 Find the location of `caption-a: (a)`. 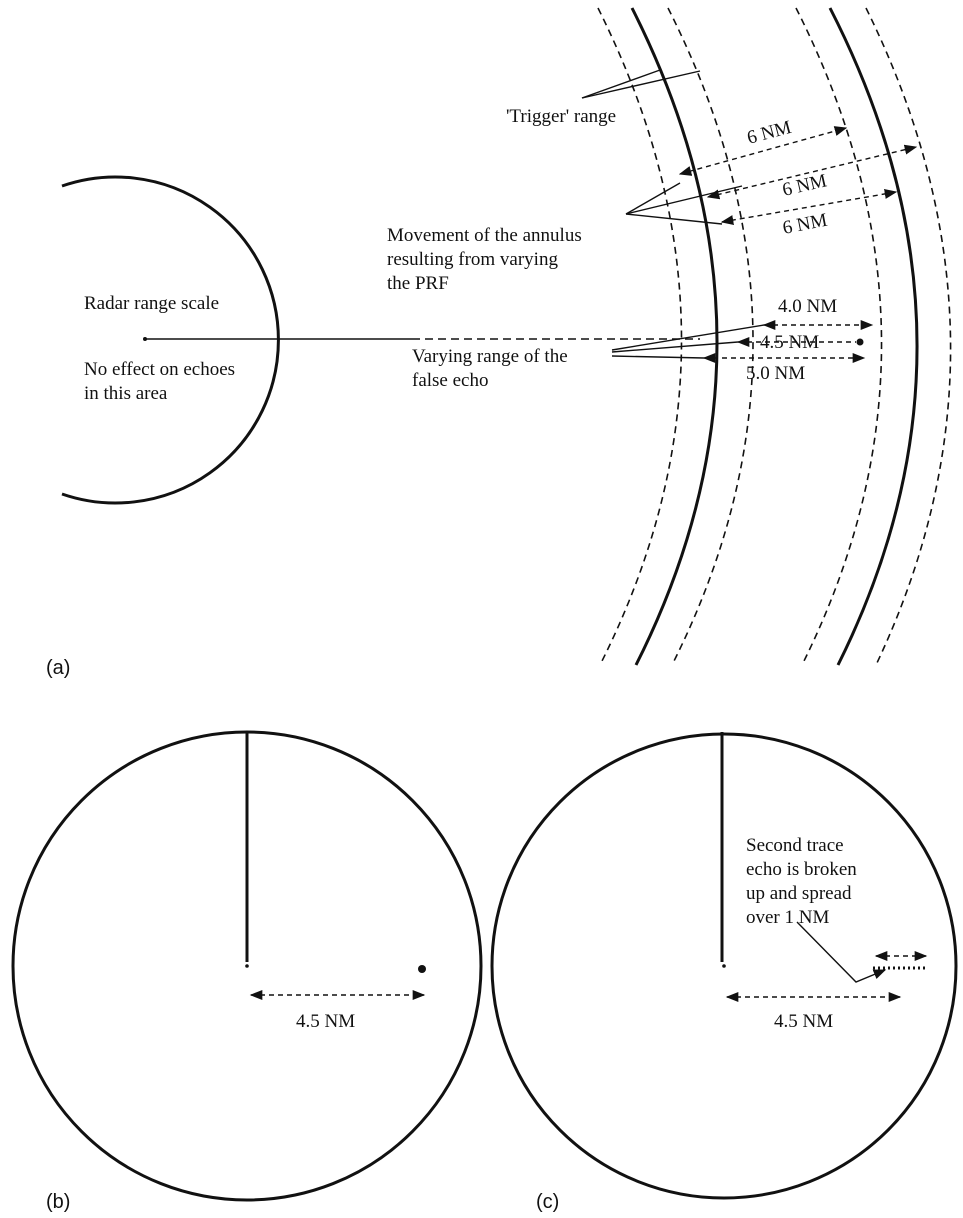

caption-a: (a) is located at coordinates (58, 668).